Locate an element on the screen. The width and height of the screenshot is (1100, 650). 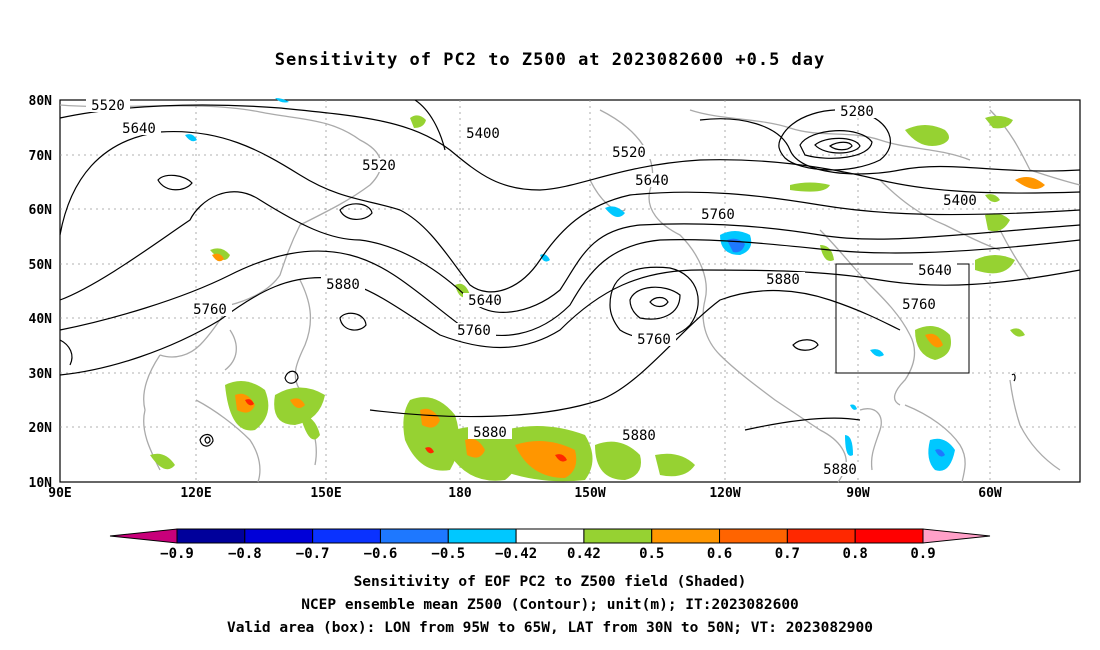
lon-label: 120E is located at coordinates (195, 493).